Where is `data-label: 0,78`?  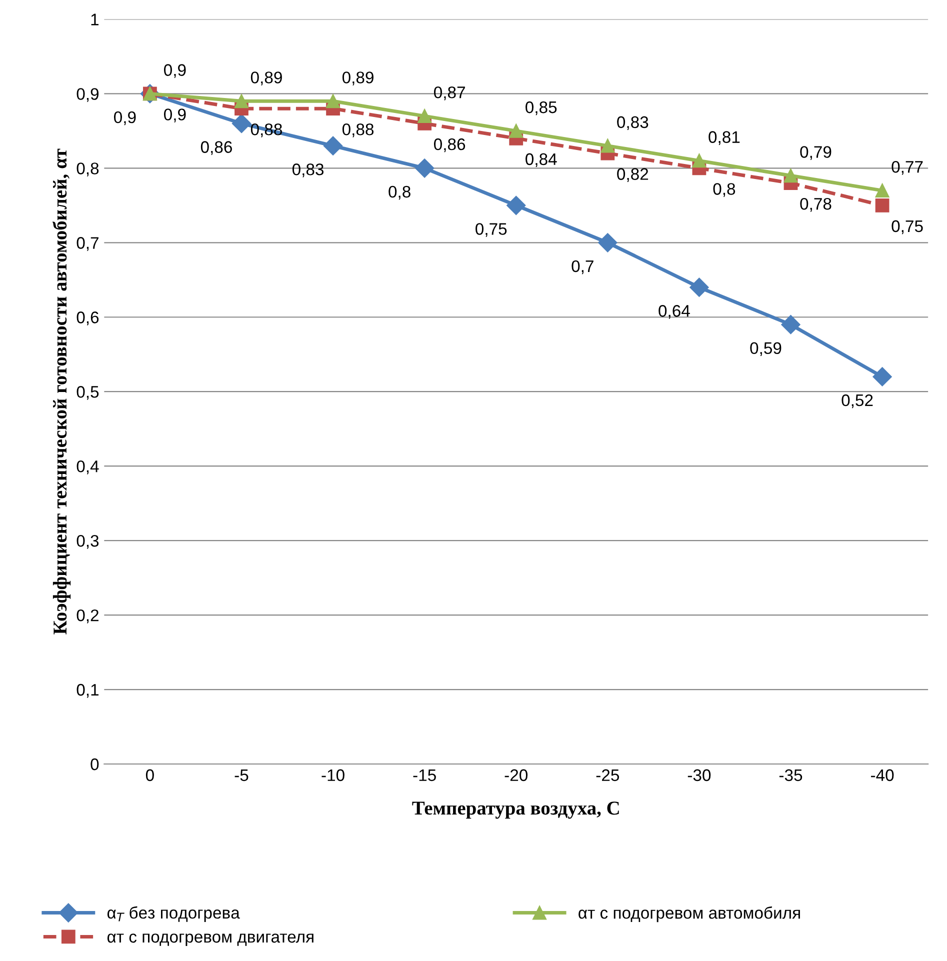
data-label: 0,78 is located at coordinates (816, 205).